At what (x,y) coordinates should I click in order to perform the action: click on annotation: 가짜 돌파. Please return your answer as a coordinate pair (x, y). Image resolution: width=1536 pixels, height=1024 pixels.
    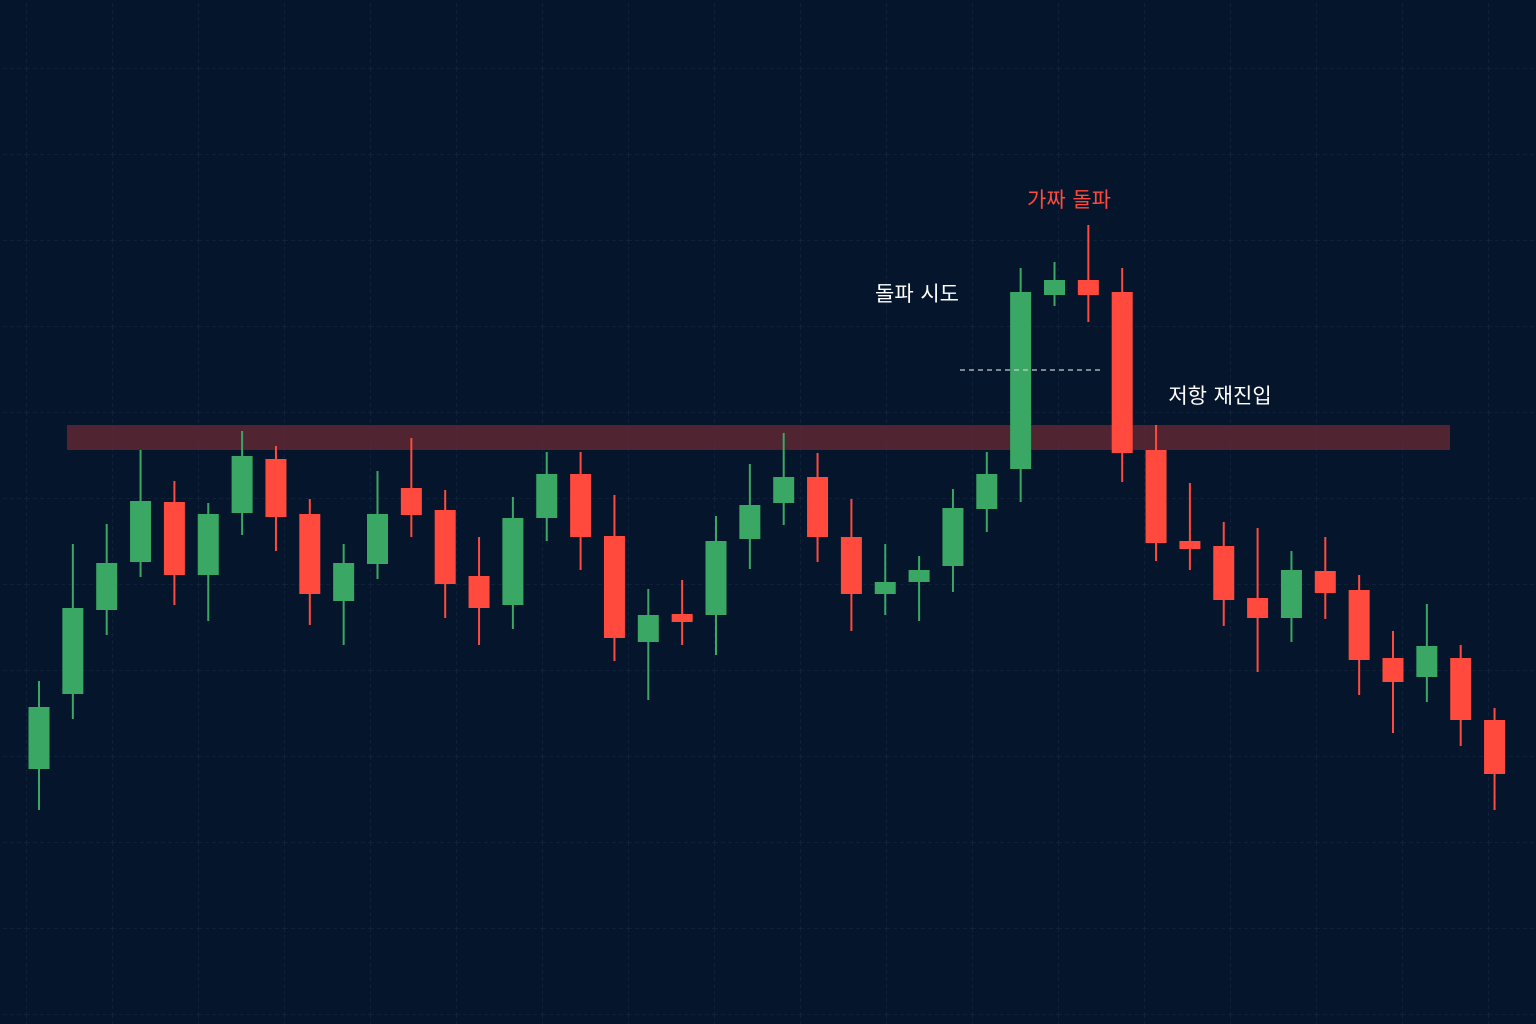
    Looking at the image, I should click on (1069, 200).